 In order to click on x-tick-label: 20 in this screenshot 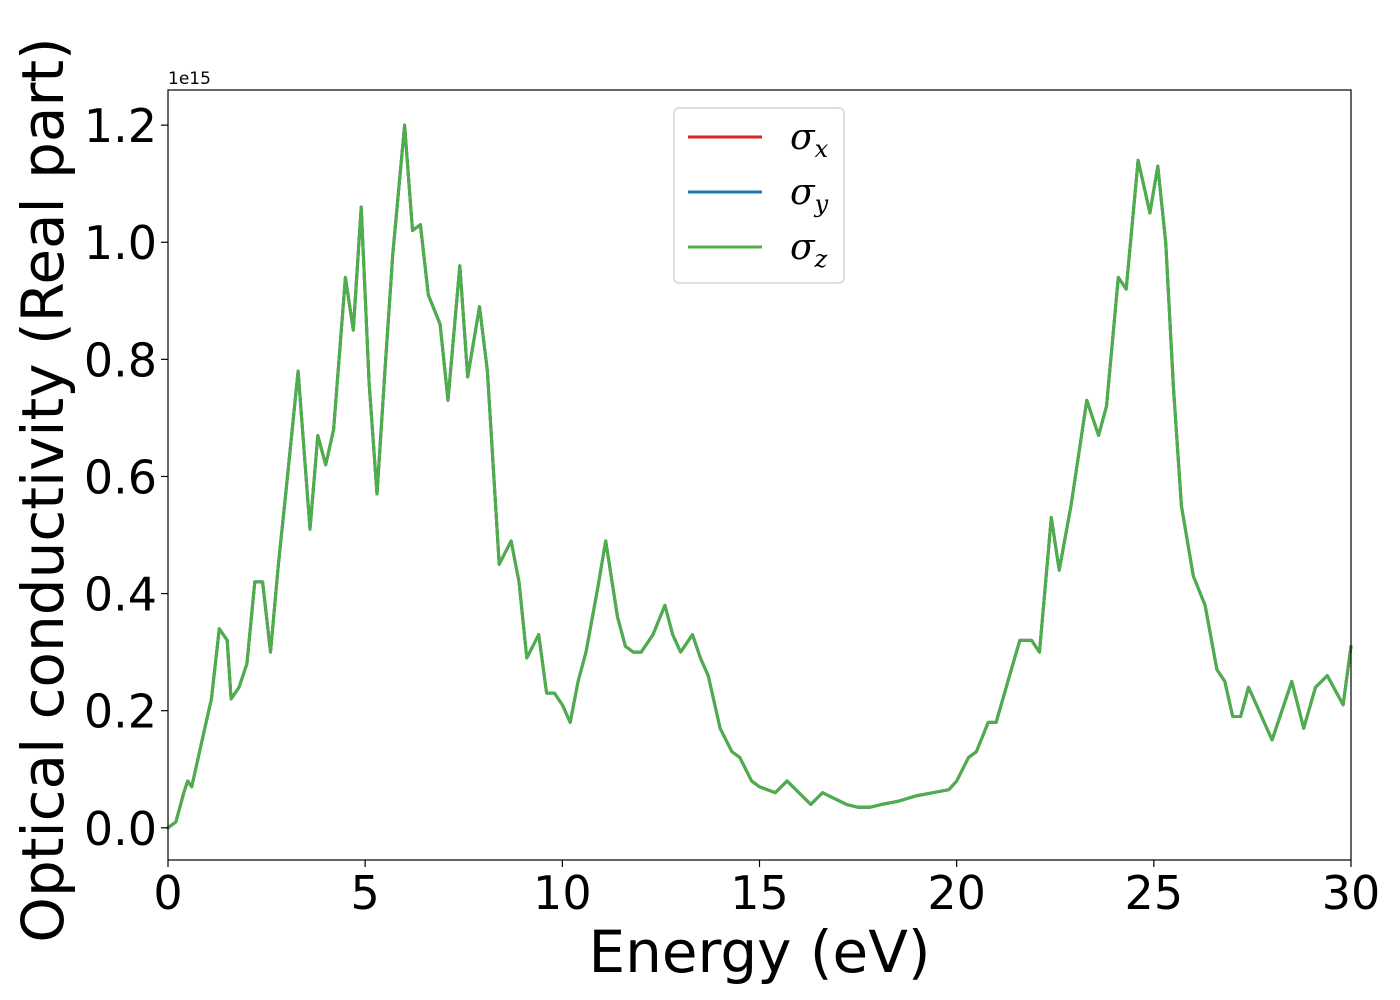, I will do `click(956, 893)`.